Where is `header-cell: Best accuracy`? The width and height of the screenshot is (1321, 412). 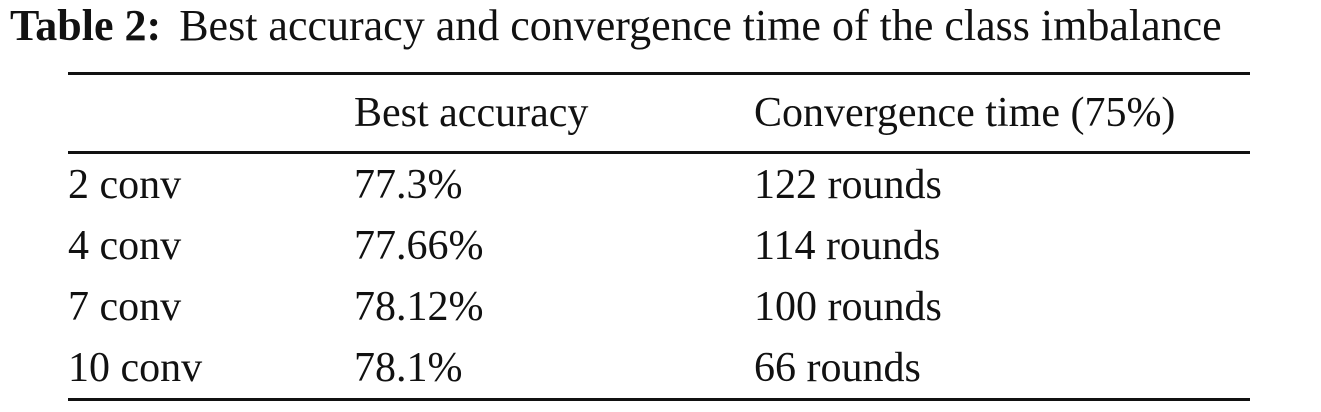 header-cell: Best accuracy is located at coordinates (471, 113).